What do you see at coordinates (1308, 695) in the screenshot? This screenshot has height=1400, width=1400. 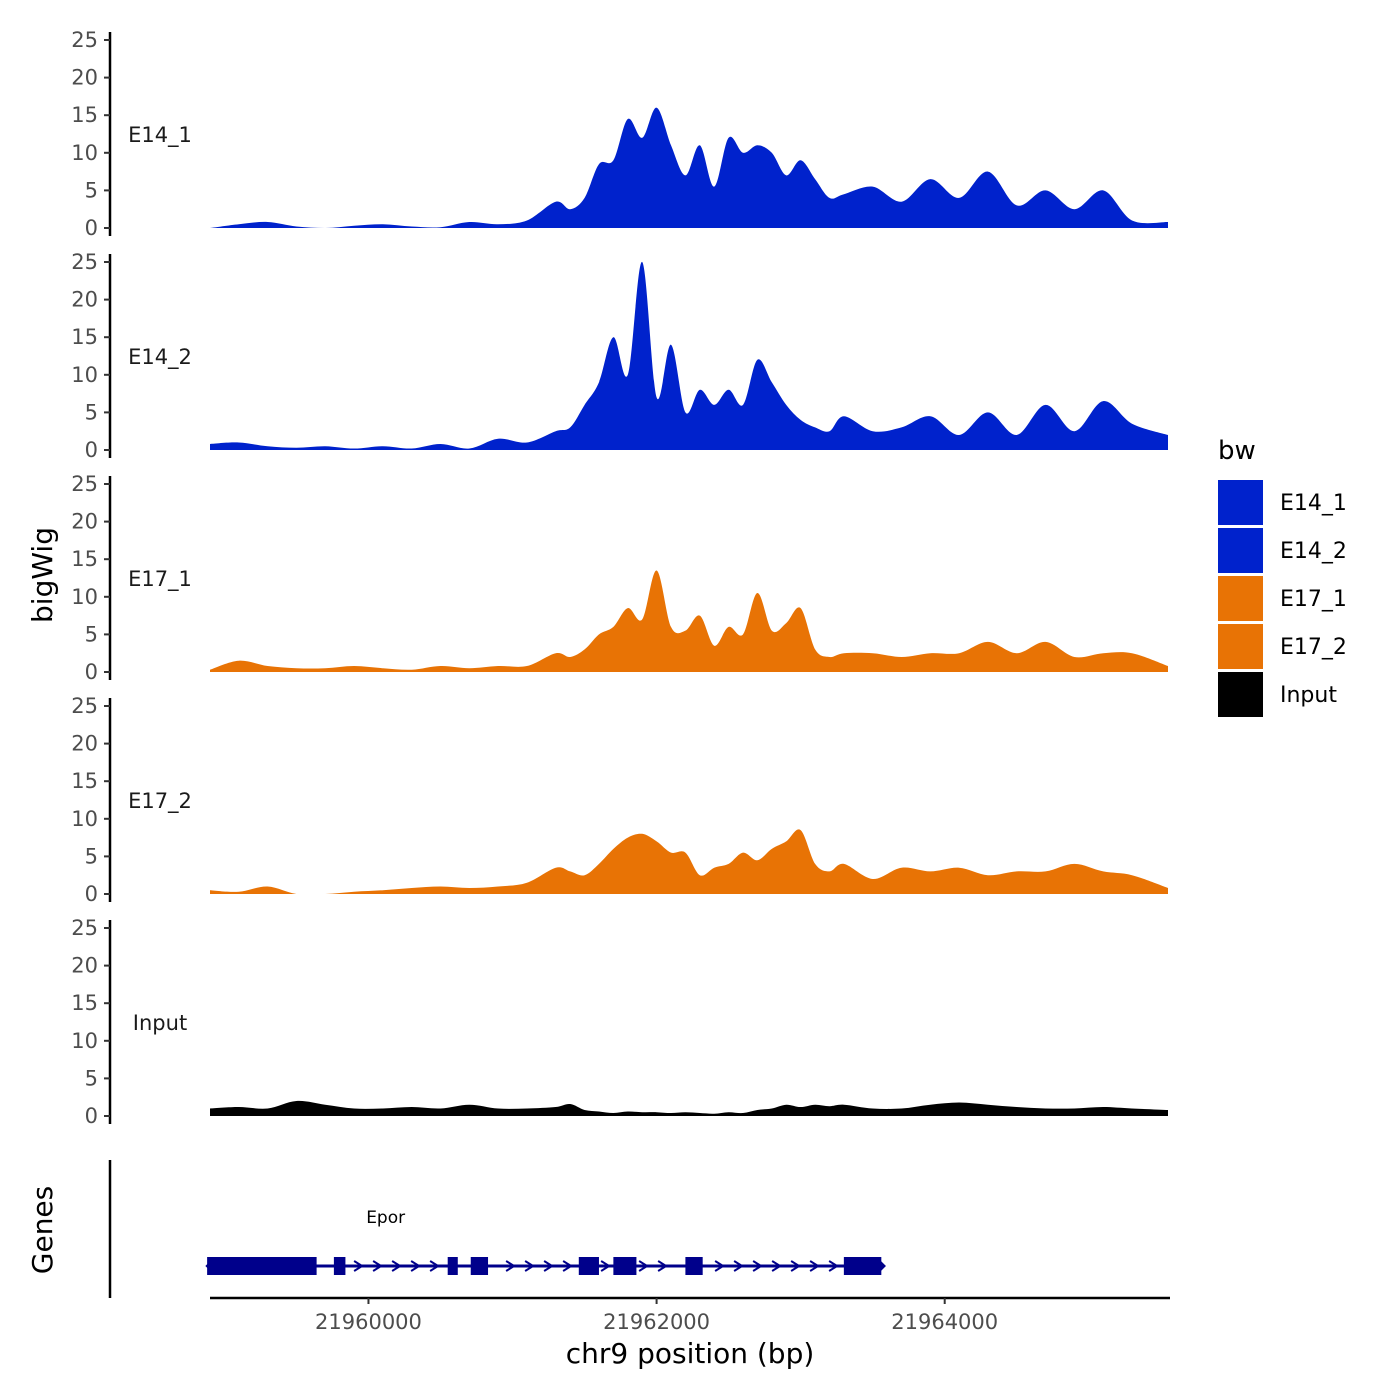 I see `legend-label-input: Input` at bounding box center [1308, 695].